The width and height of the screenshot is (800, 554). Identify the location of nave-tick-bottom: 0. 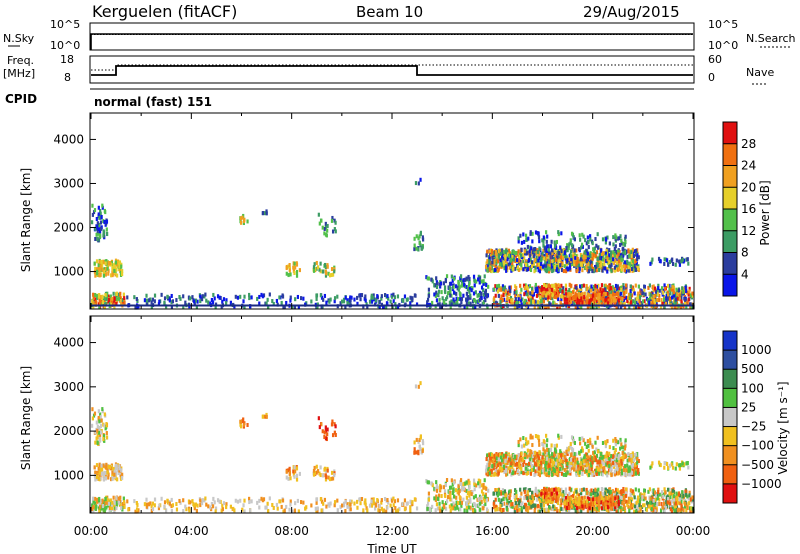
(711, 77).